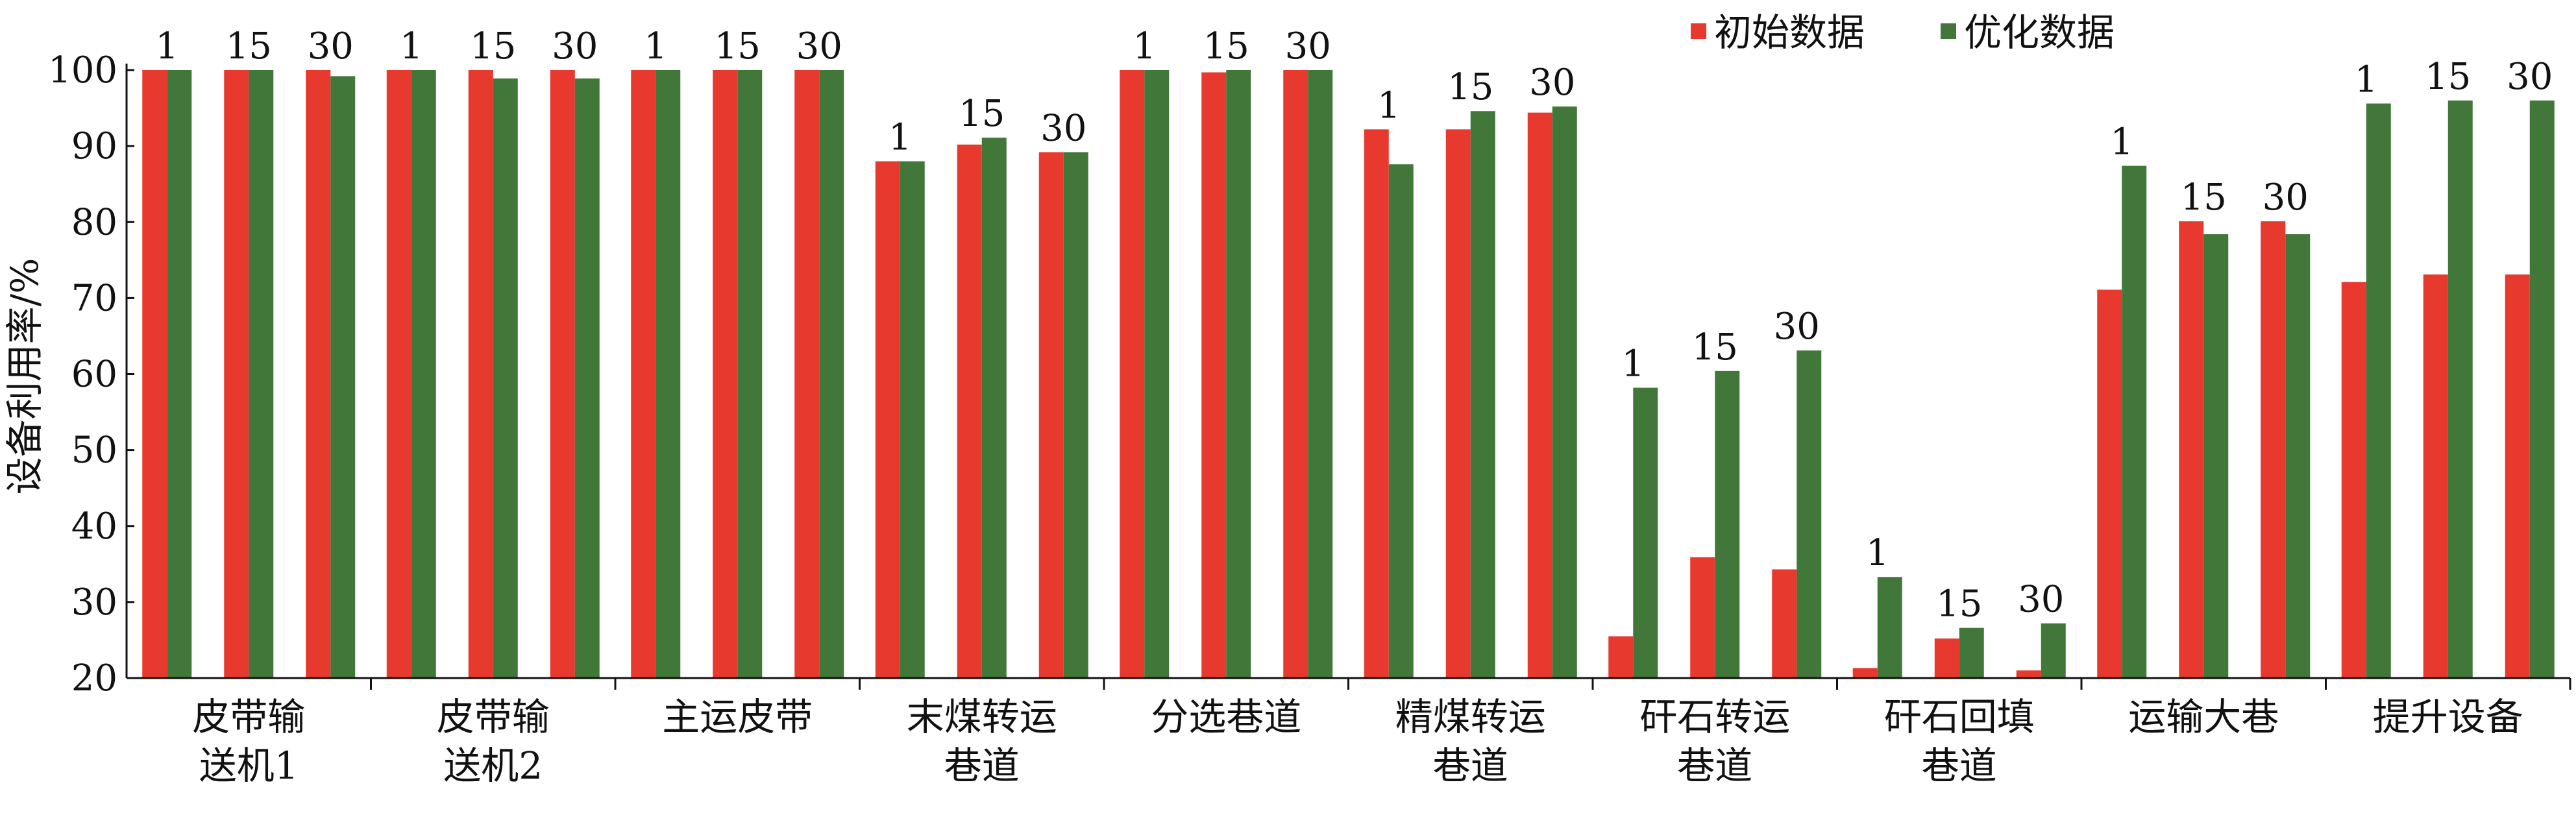 This screenshot has width=2576, height=813. What do you see at coordinates (25, 376) in the screenshot?
I see `y-axis-title: 设备利用率/%` at bounding box center [25, 376].